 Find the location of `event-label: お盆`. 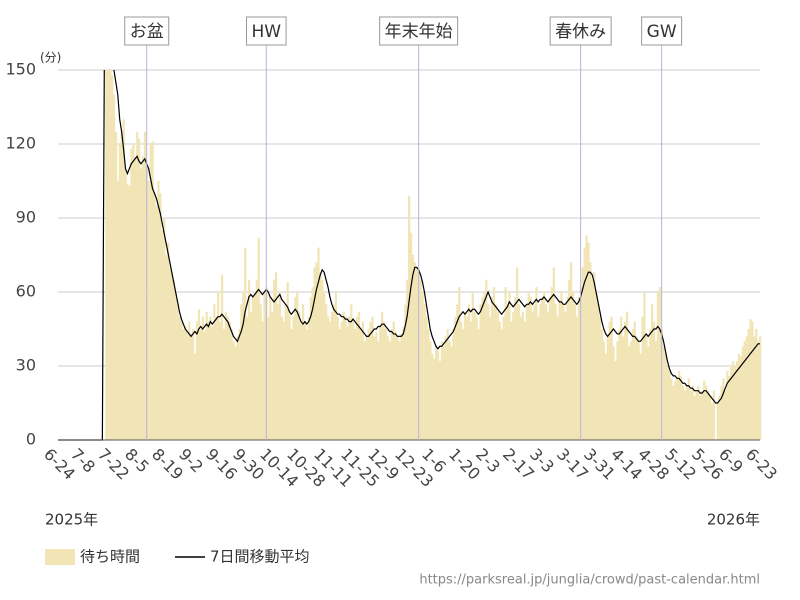

event-label: お盆 is located at coordinates (147, 32).